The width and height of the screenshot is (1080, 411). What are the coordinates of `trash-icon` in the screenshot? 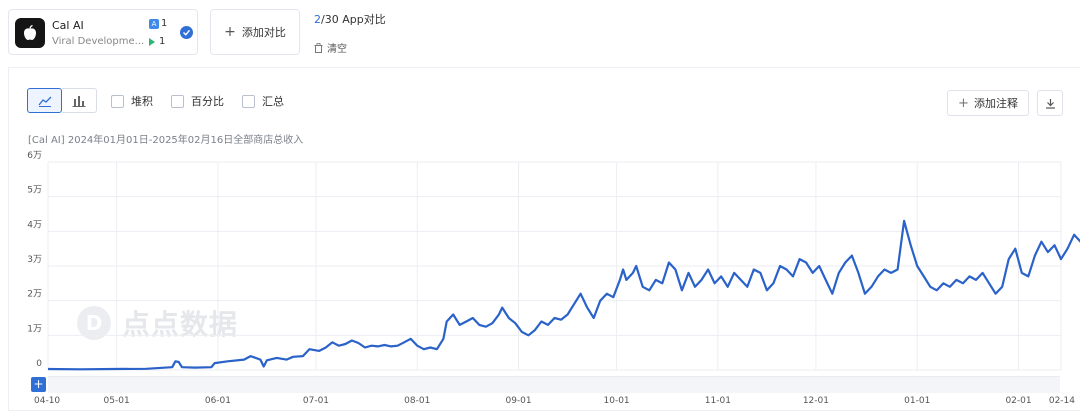 It's located at (318, 47).